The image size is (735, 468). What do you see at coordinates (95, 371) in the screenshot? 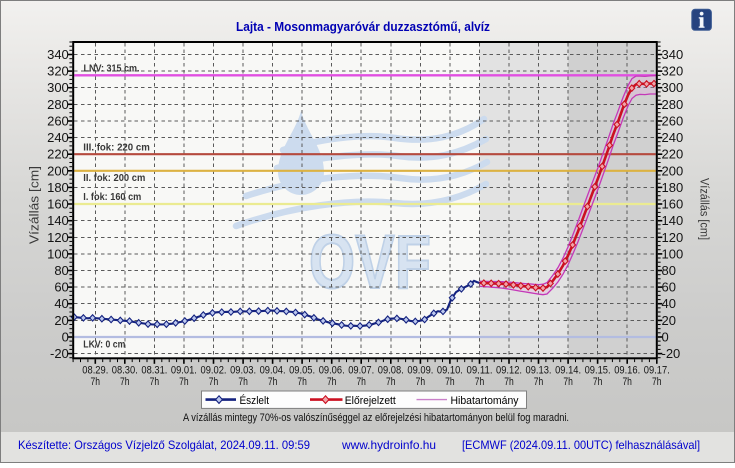
I see `svg-text: 08.29.` at bounding box center [95, 371].